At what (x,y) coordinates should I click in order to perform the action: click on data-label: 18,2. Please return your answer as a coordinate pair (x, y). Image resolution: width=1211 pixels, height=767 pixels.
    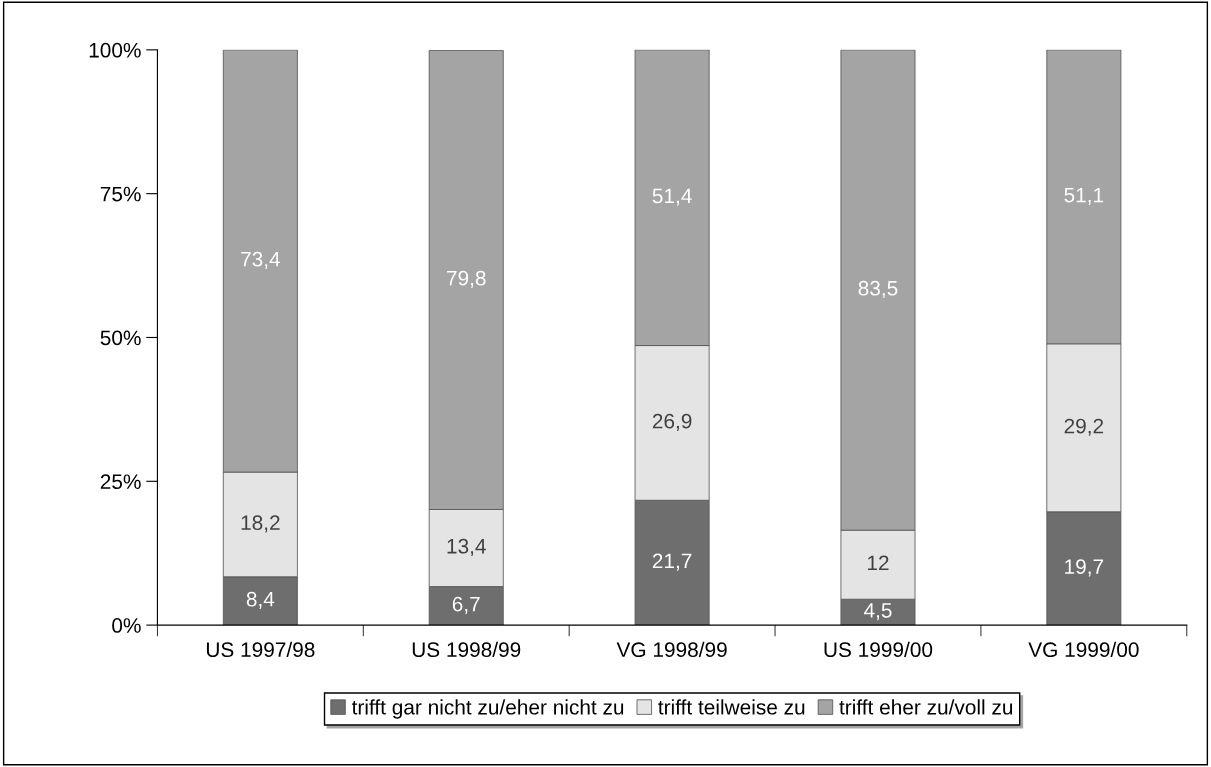
    Looking at the image, I should click on (260, 524).